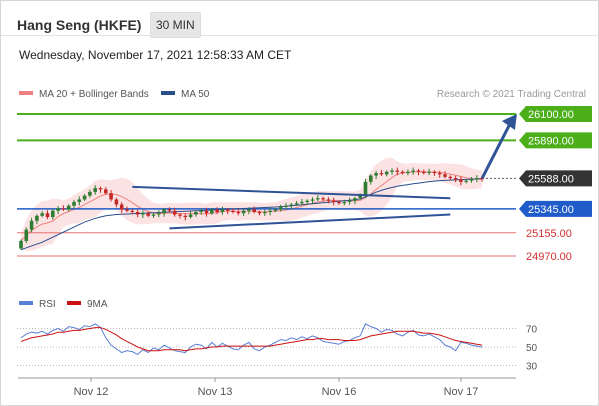  I want to click on chart-header: Hang Seng (HKFE) 30 MIN, so click(299, 19).